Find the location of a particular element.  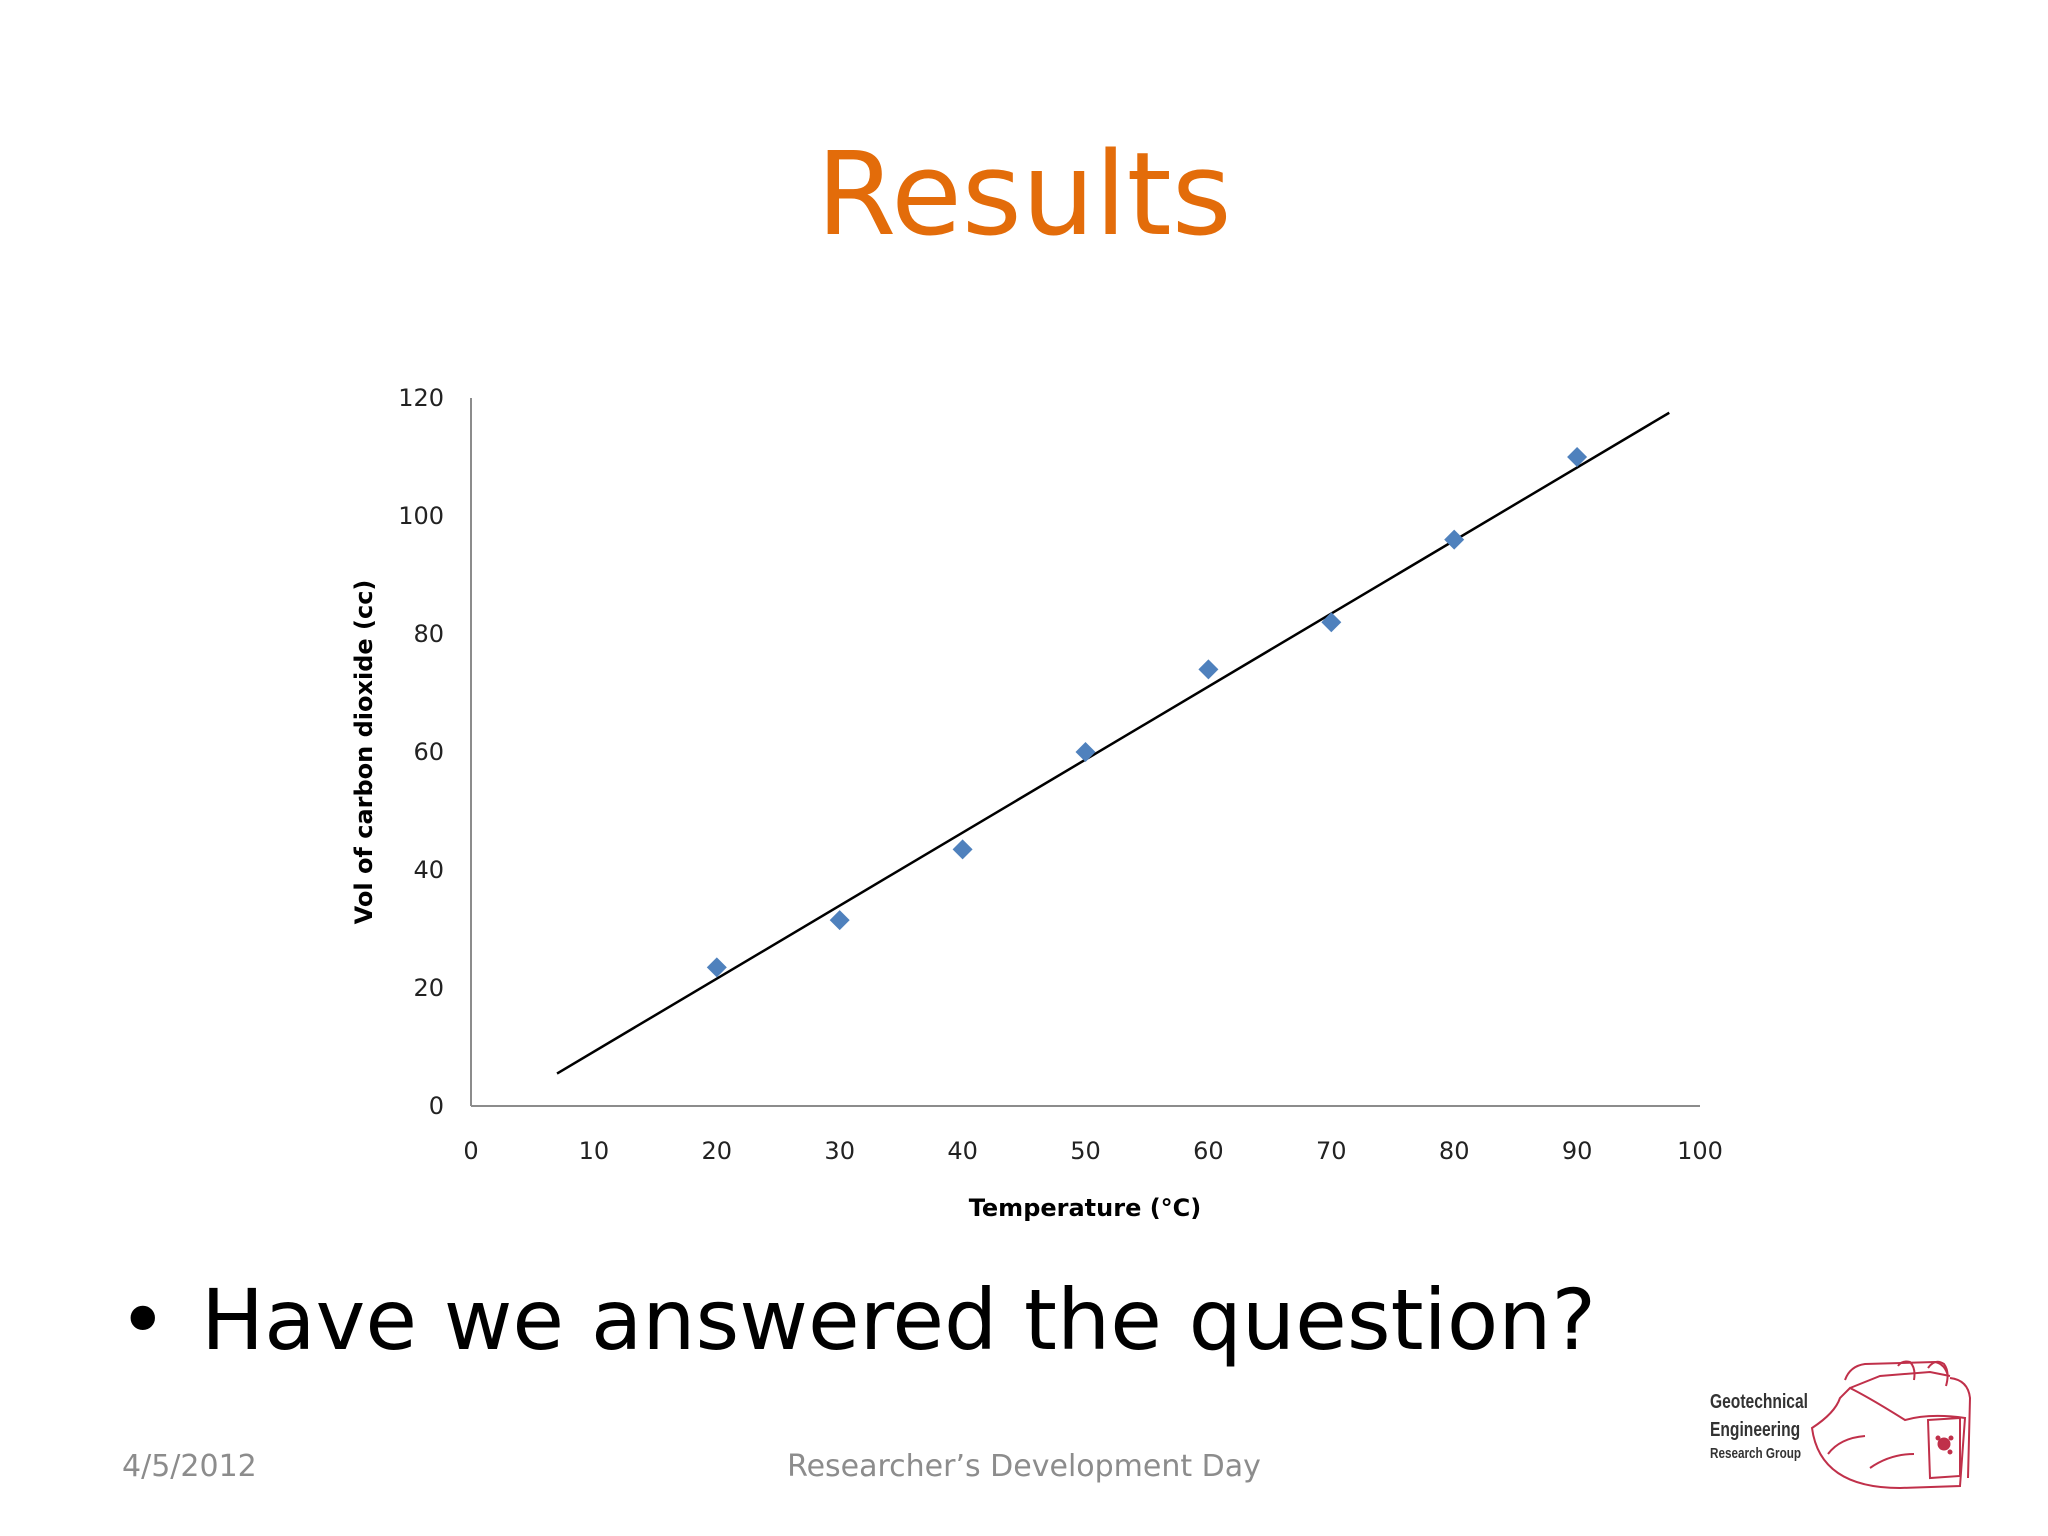

x-tick-label: 50 is located at coordinates (1085, 1151).